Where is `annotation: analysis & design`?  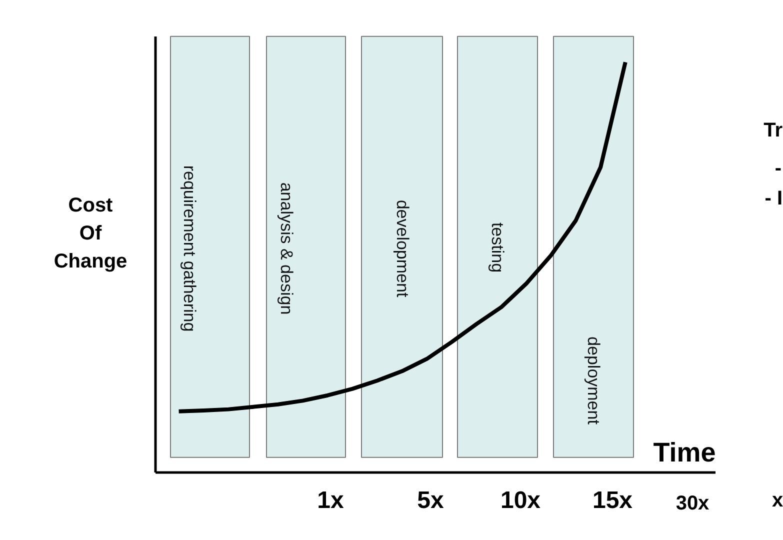
annotation: analysis & design is located at coordinates (286, 248).